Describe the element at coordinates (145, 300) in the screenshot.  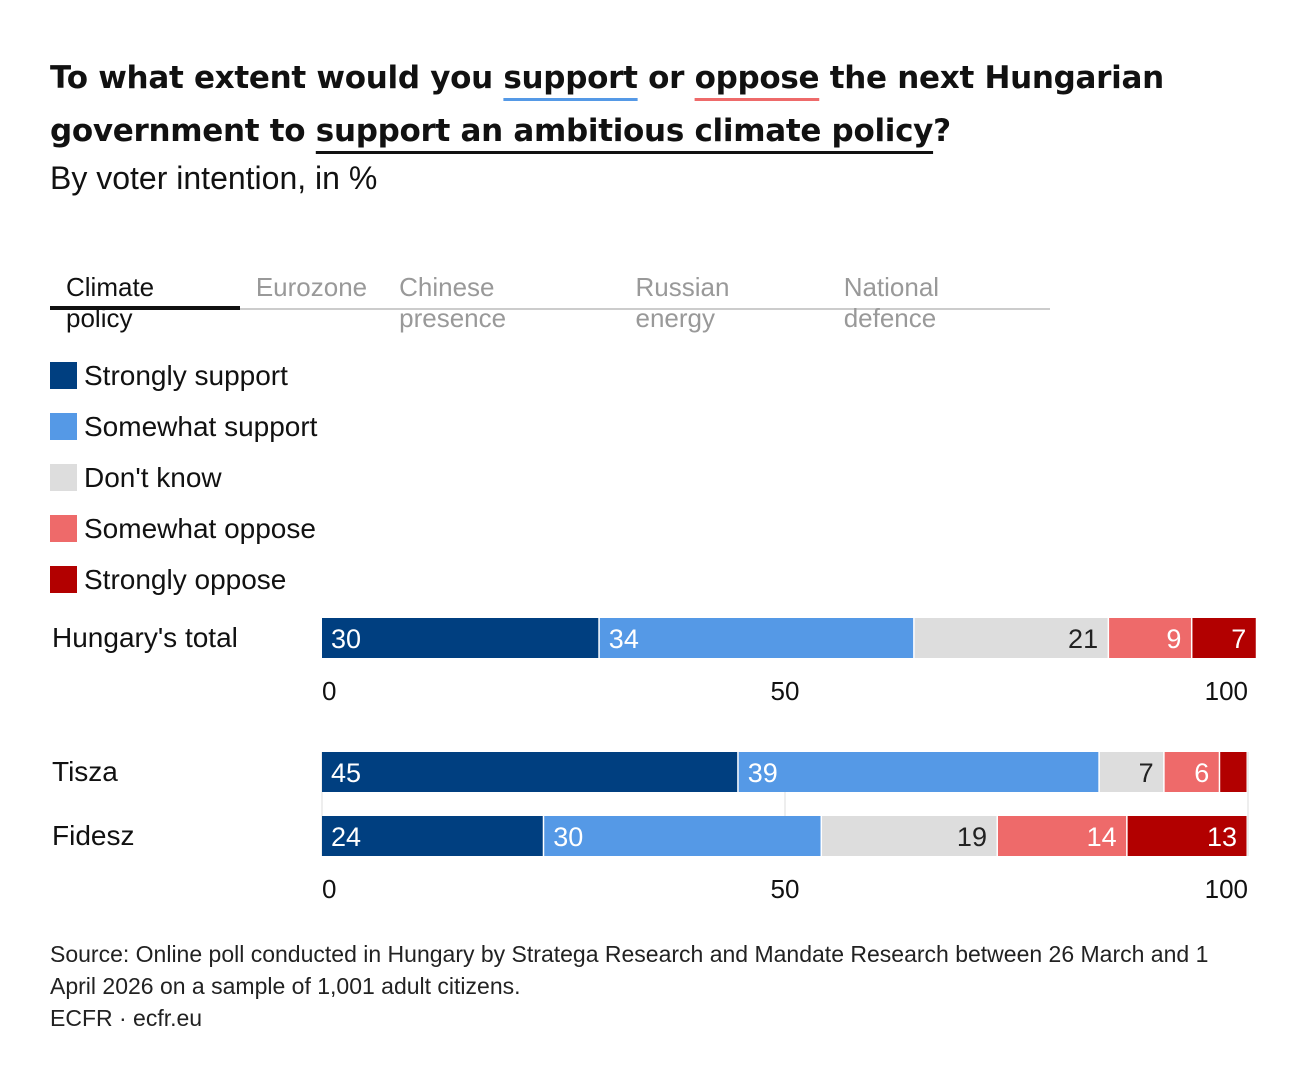
I see `tab-climate-policy: Climate policy` at that location.